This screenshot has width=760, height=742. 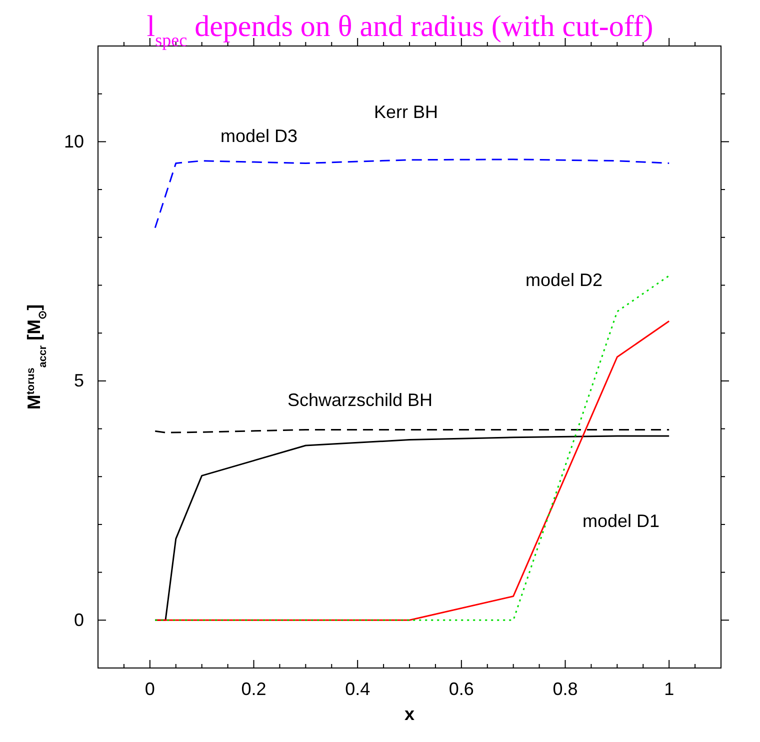 What do you see at coordinates (565, 688) in the screenshot?
I see `x-tick-label: 0.8` at bounding box center [565, 688].